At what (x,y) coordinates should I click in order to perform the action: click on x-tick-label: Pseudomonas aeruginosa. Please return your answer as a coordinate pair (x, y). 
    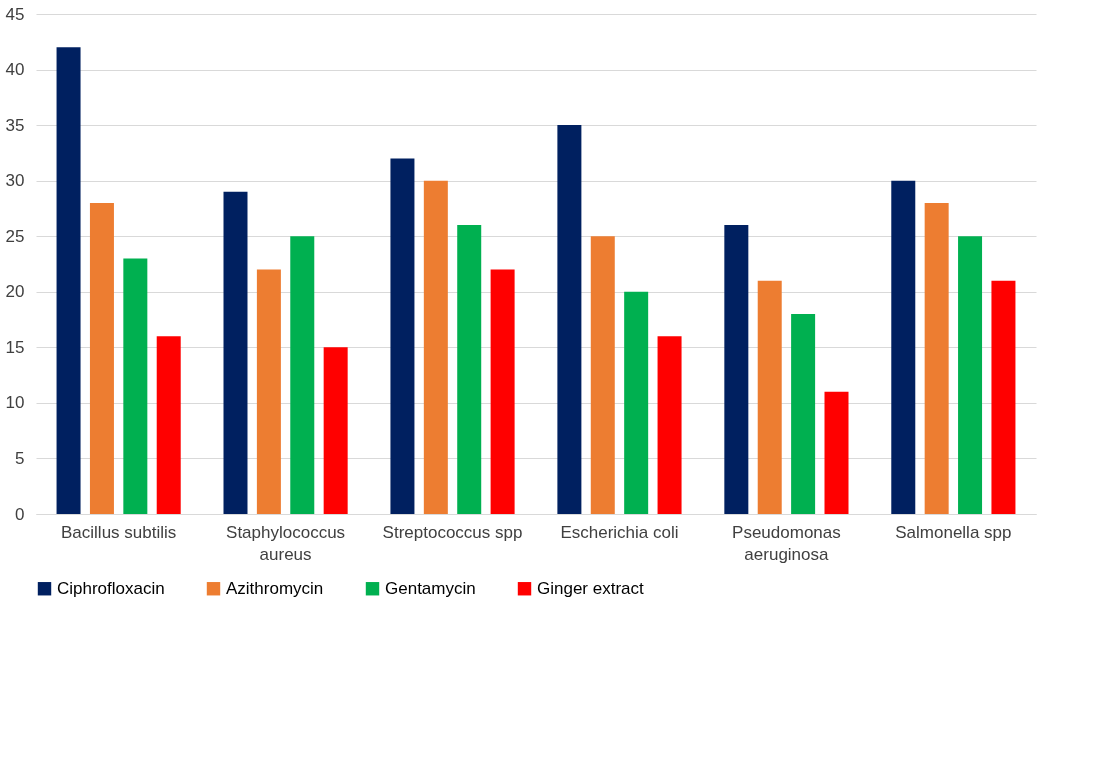
    Looking at the image, I should click on (786, 543).